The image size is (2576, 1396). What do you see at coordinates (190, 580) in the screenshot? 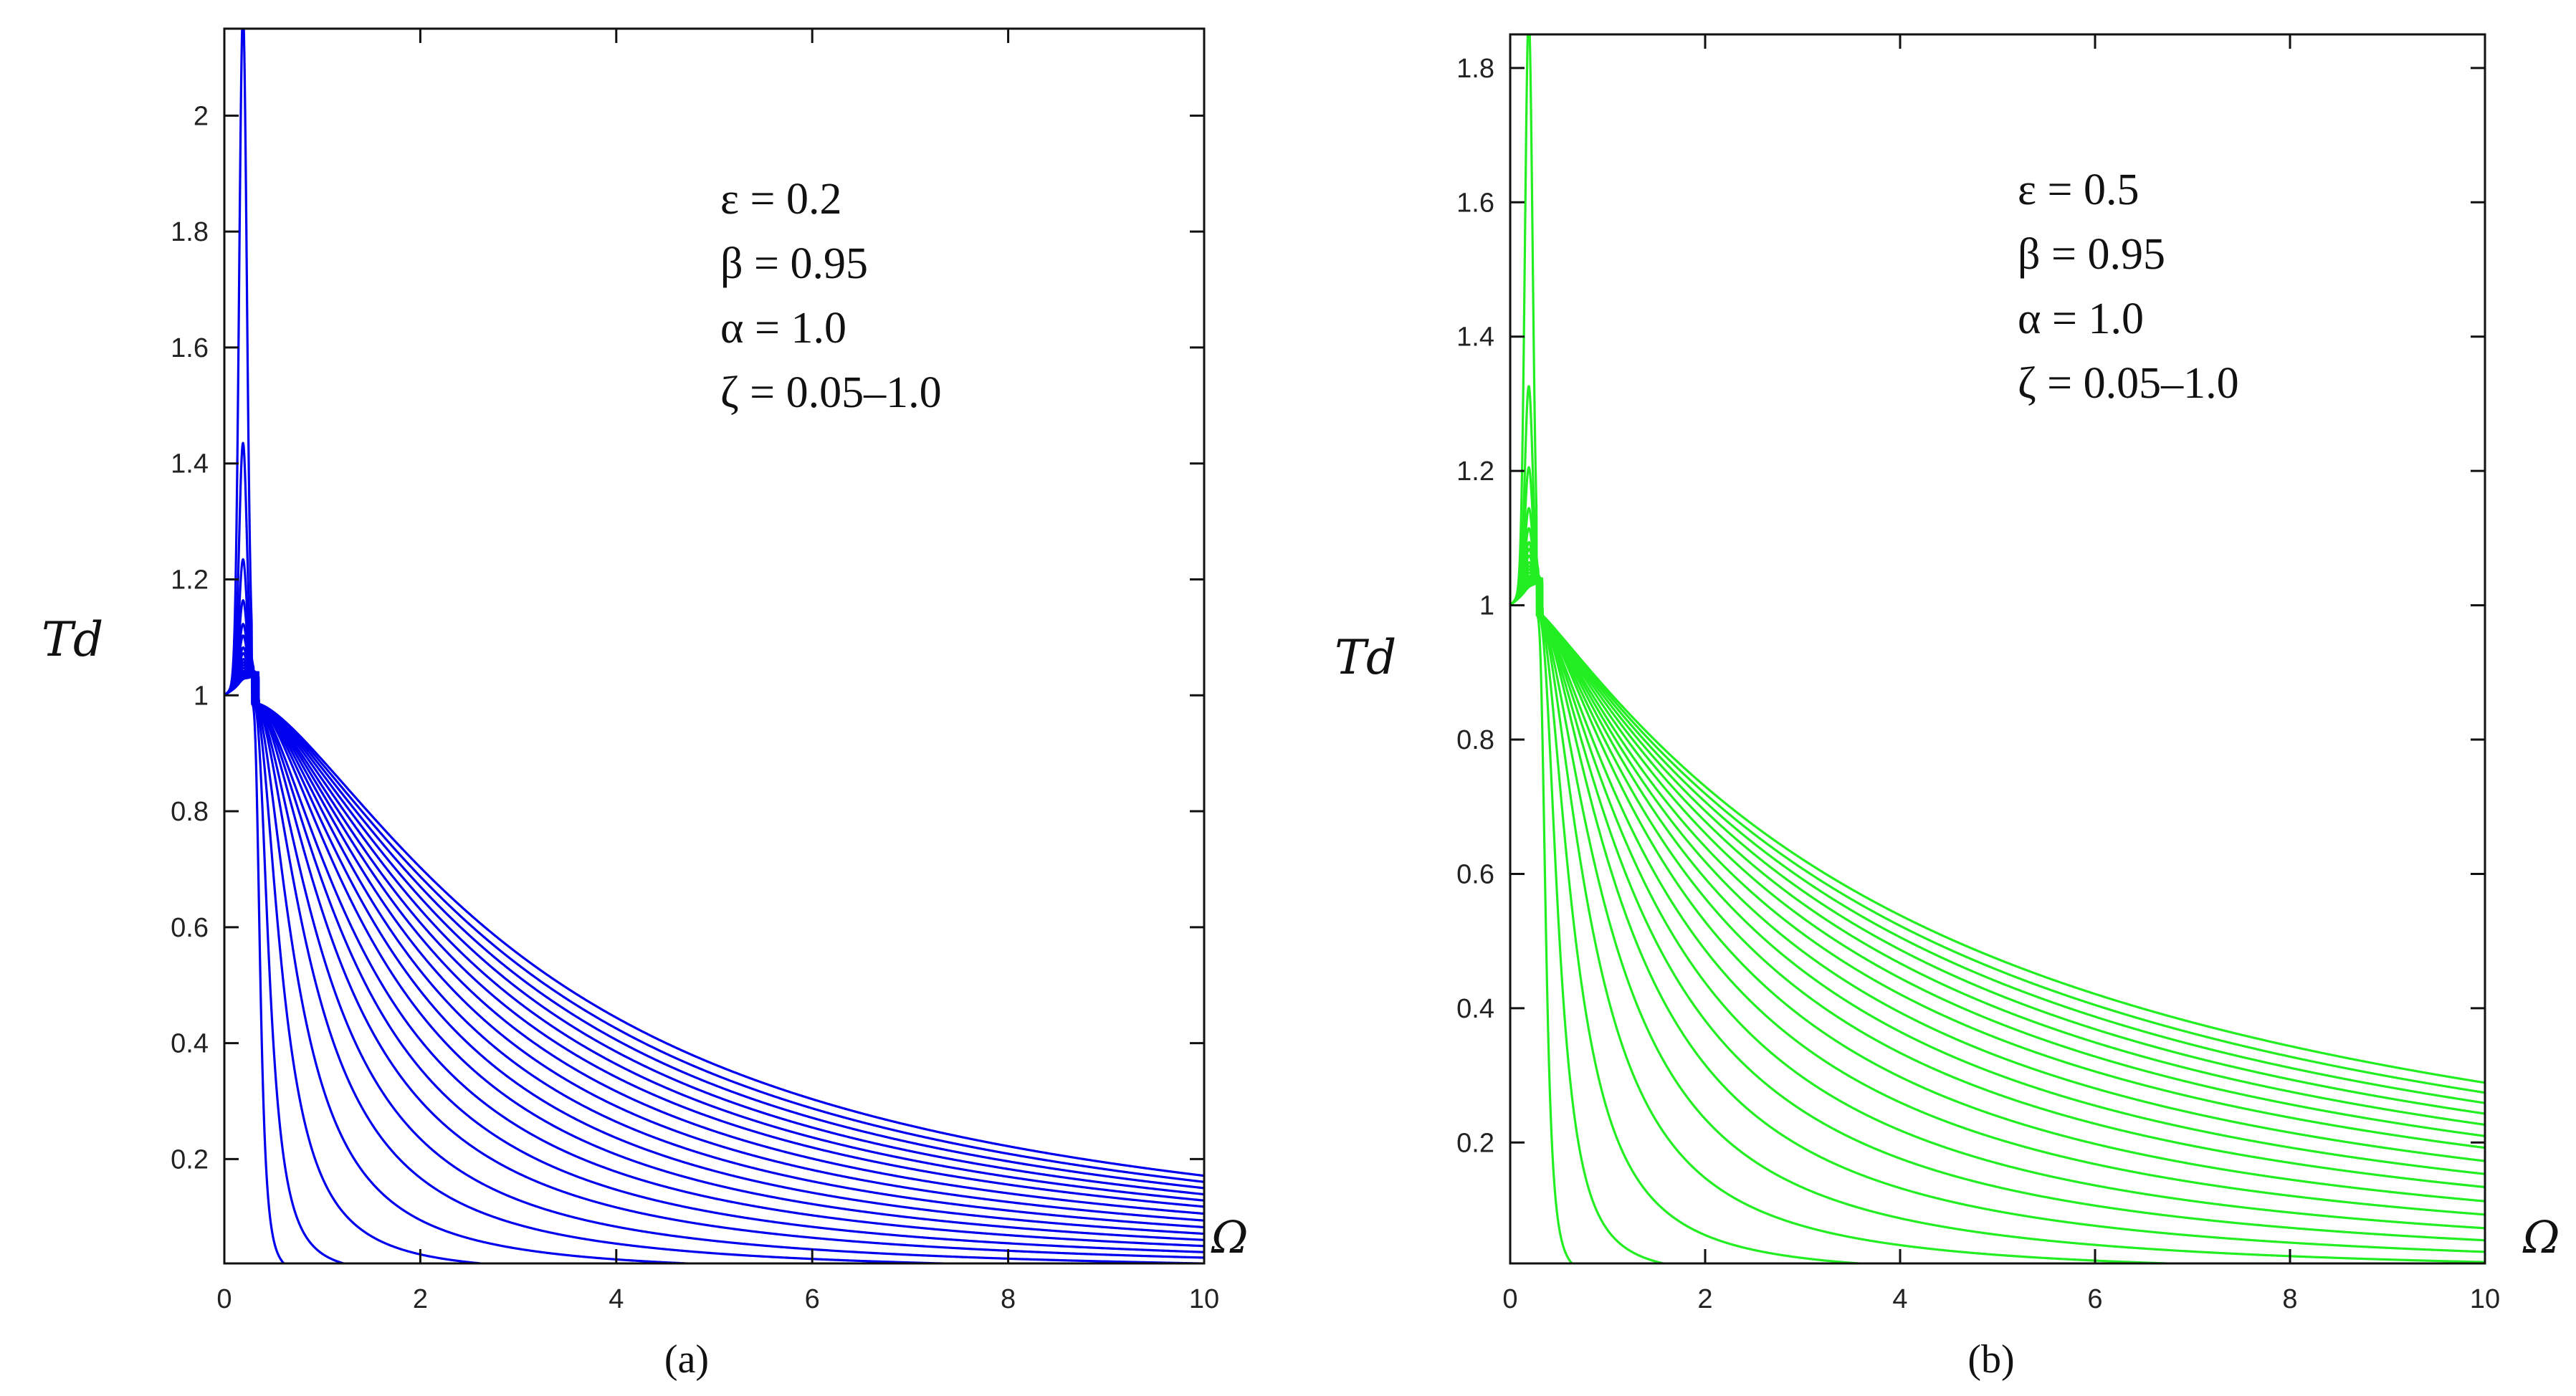
I see `panel-a-ytick-label: 1.2` at bounding box center [190, 580].